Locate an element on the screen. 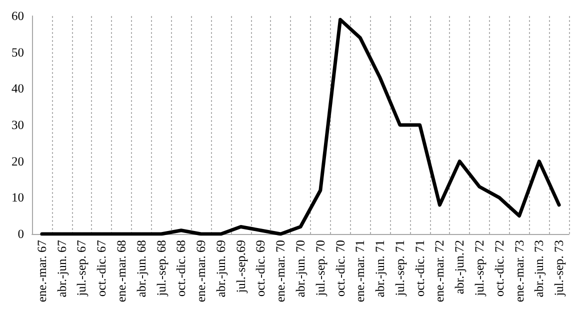 The height and width of the screenshot is (322, 583). x-tick-label: ene.-mar. 73 is located at coordinates (519, 271).